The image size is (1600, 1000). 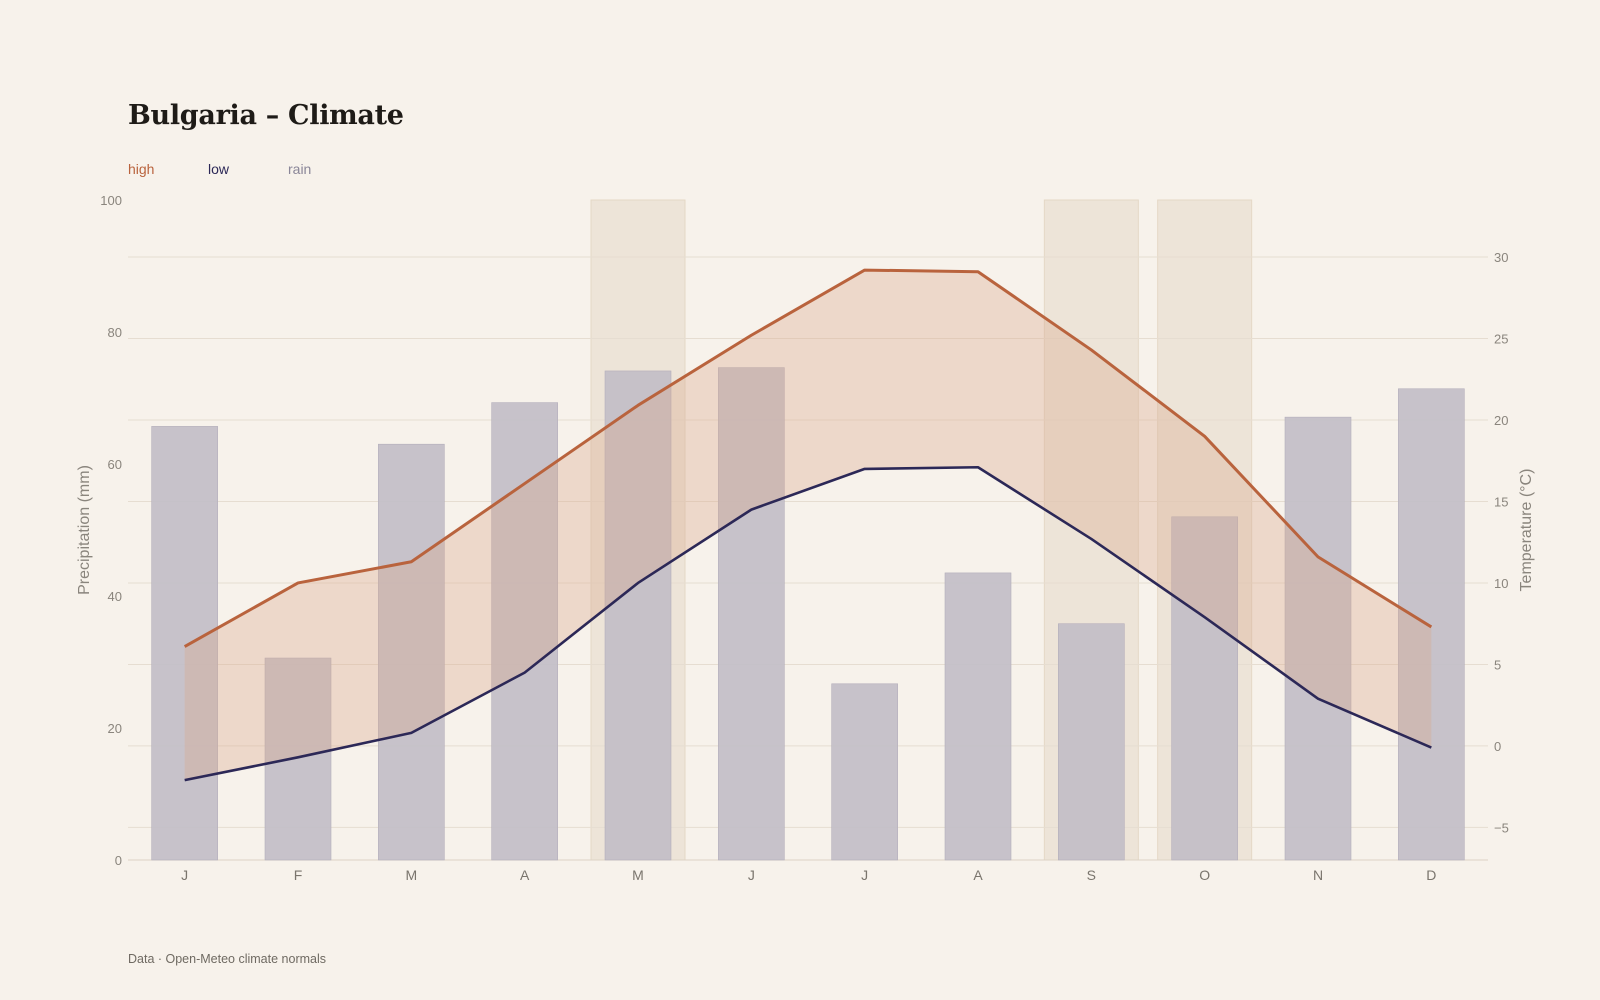 I want to click on right-axis-title: Temperature (°C), so click(x=1526, y=530).